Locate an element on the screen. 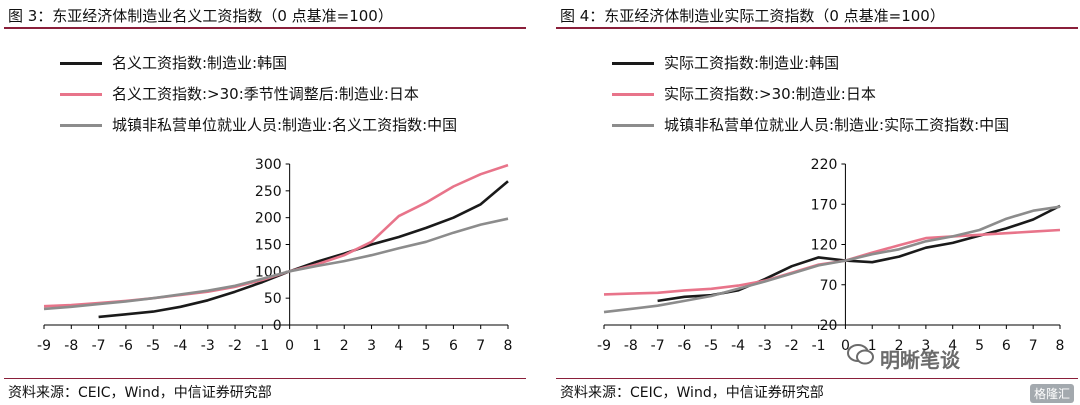 This screenshot has height=405, width=1080. y-tick-label: 120 is located at coordinates (824, 246).